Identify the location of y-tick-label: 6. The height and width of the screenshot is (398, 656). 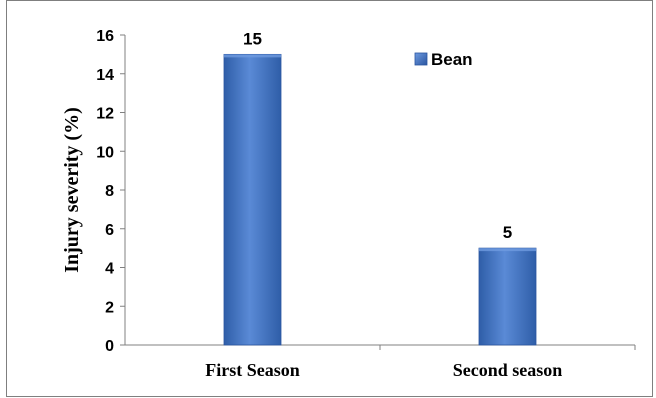
(109, 230).